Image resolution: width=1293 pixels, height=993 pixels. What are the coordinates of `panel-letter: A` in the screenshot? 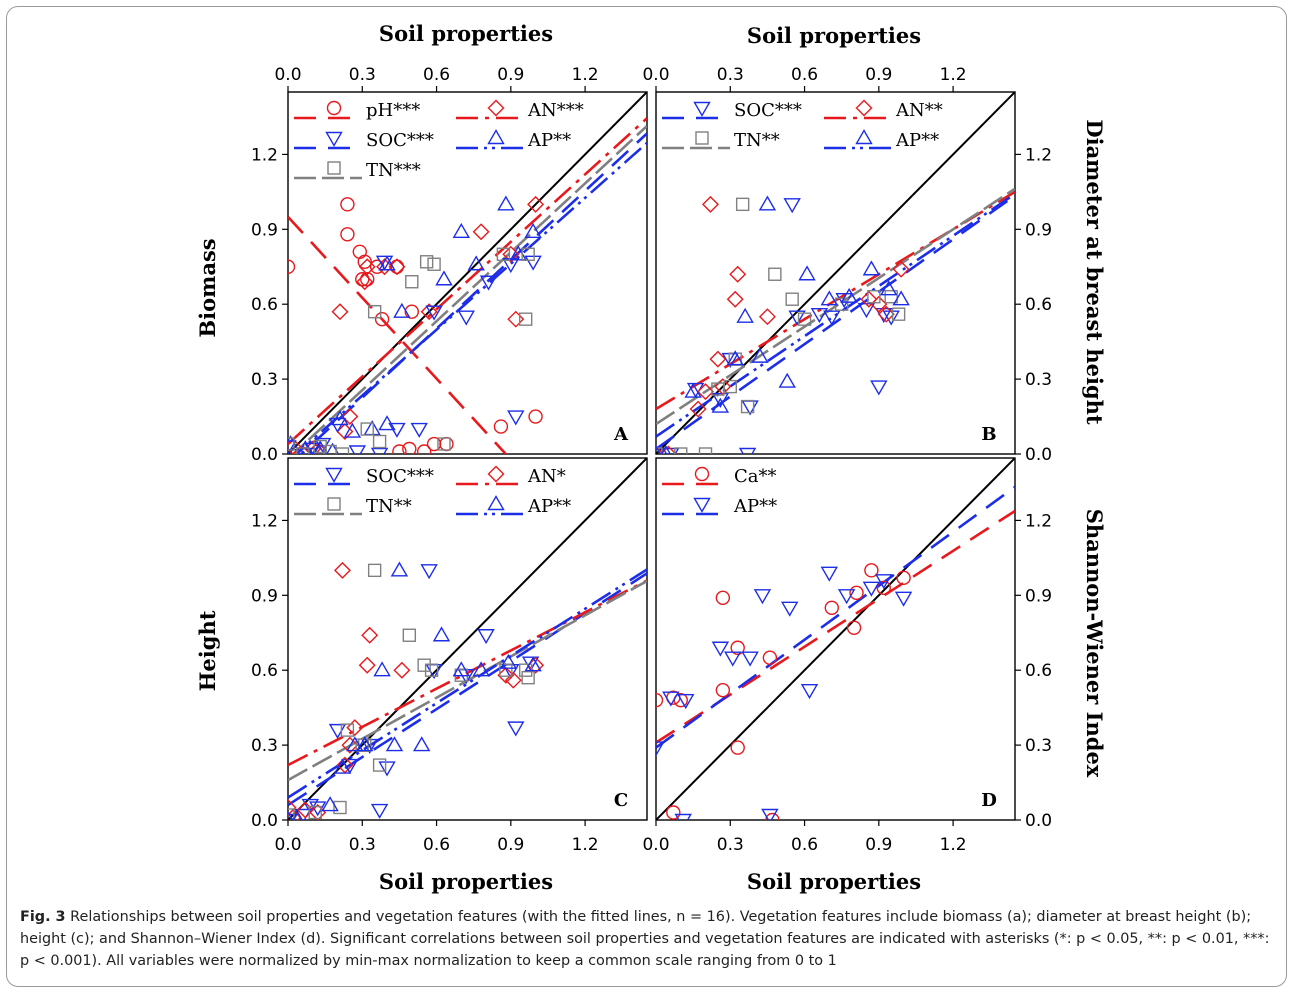 It's located at (621, 434).